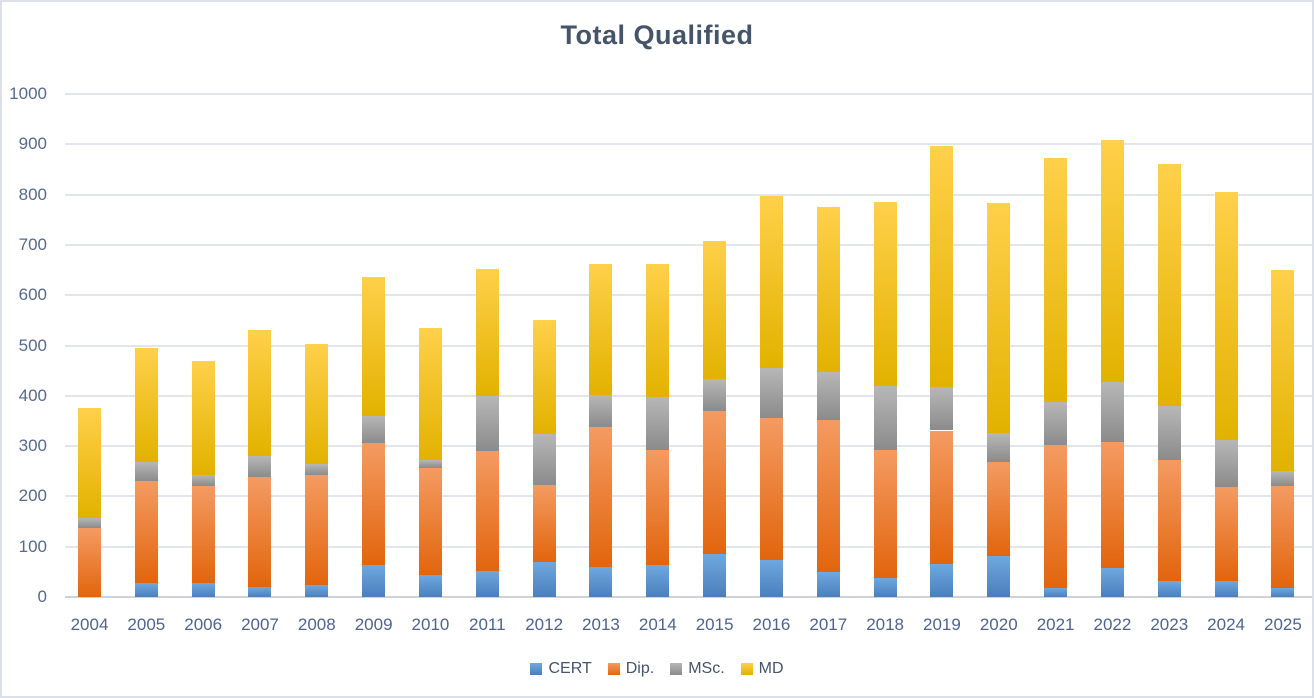 The height and width of the screenshot is (698, 1314). Describe the element at coordinates (942, 580) in the screenshot. I see `bar-segment-cert-2019` at that location.